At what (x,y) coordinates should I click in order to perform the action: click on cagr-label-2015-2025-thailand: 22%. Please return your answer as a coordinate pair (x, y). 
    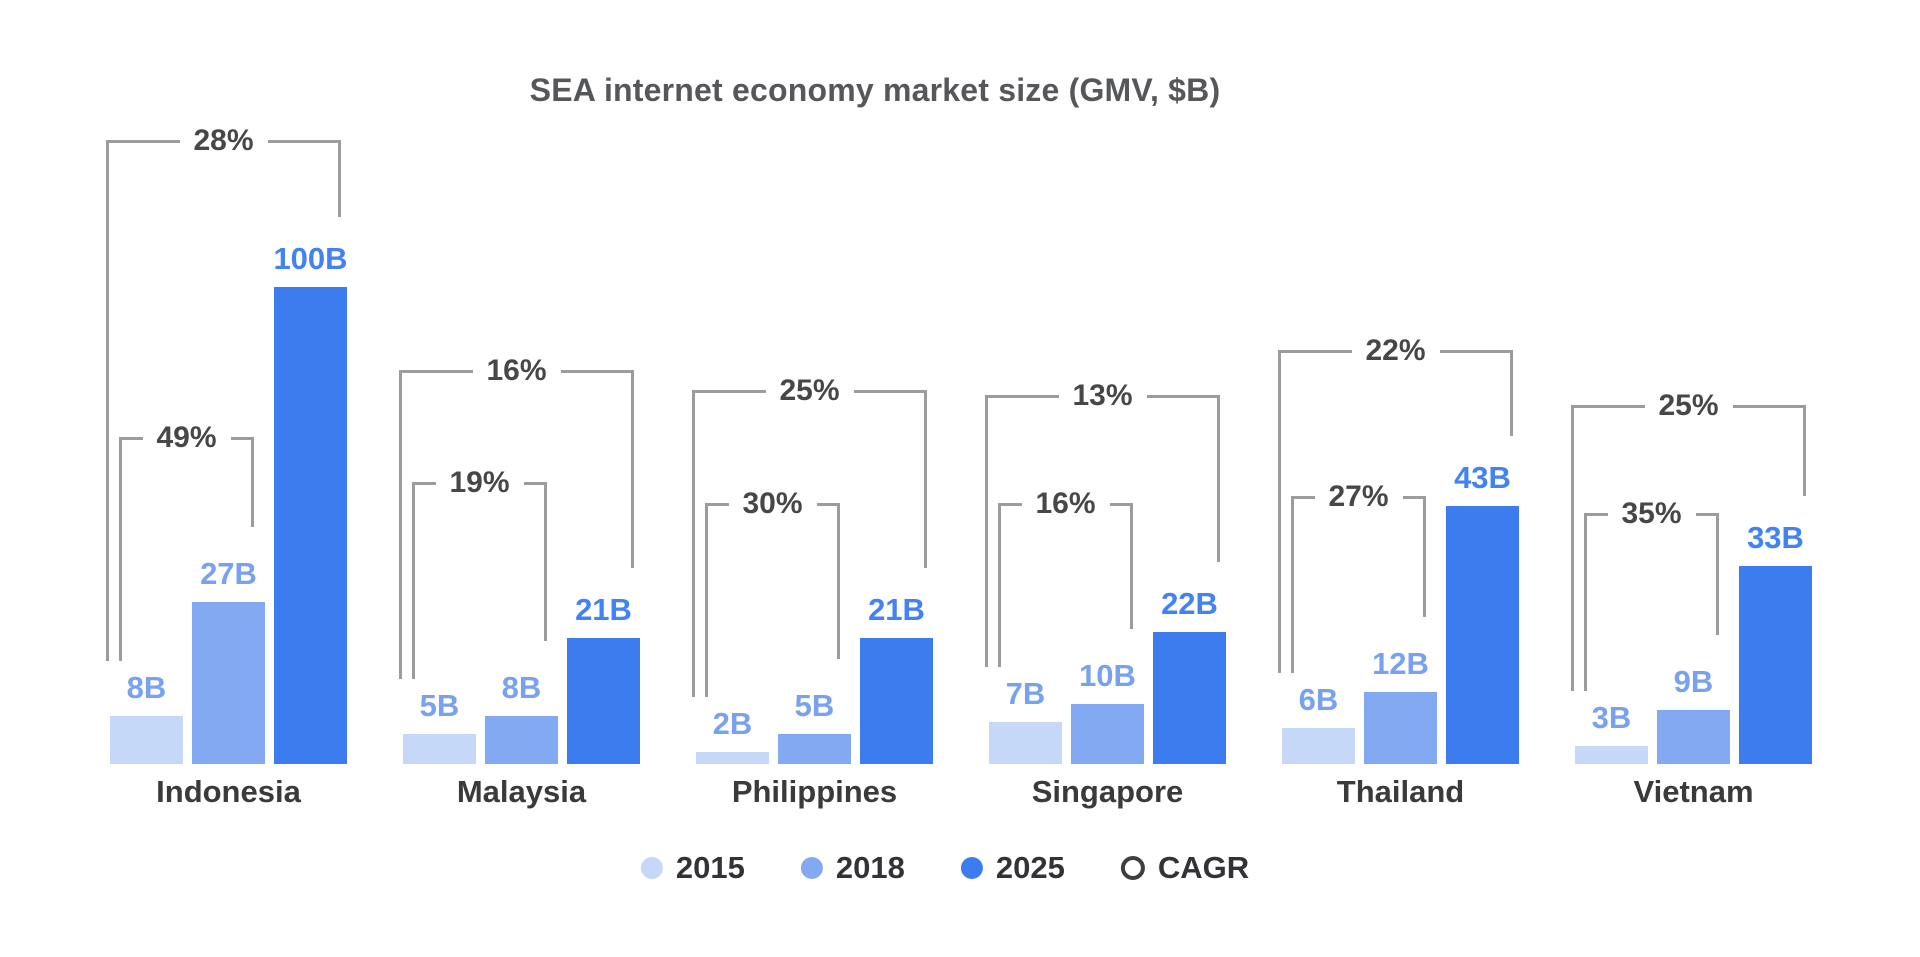
    Looking at the image, I should click on (1395, 351).